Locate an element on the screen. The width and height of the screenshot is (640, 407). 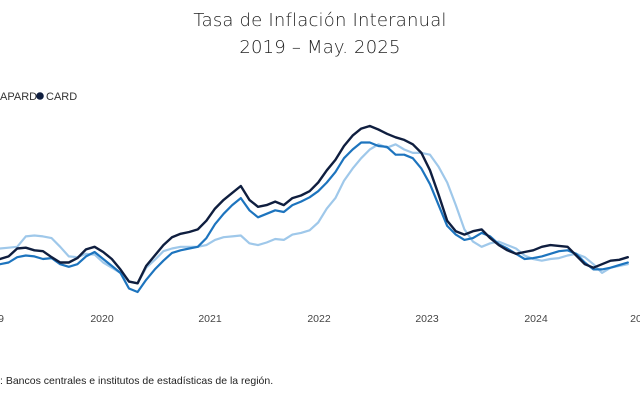
x-axis-ticks: 9 2020 2021 2022 2023 2024 20 is located at coordinates (320, 319).